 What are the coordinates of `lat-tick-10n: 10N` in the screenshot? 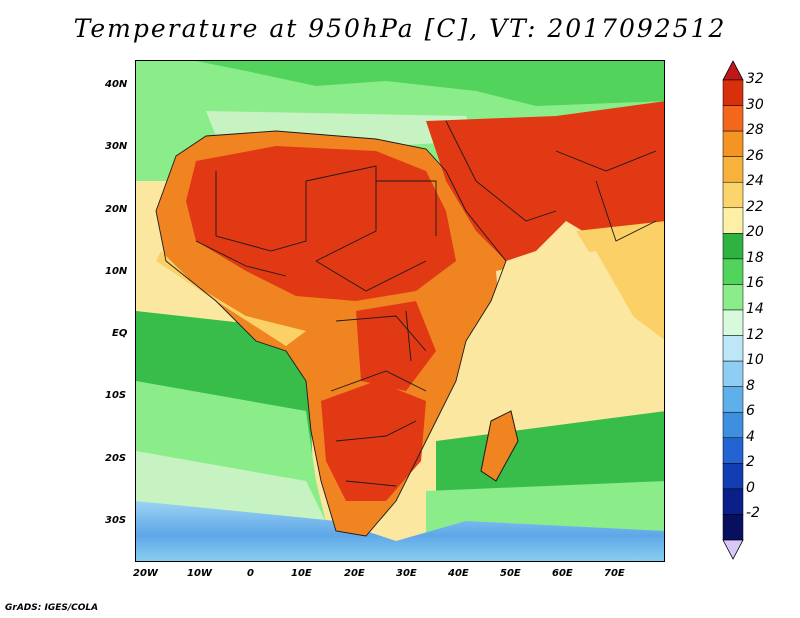 It's located at (116, 271).